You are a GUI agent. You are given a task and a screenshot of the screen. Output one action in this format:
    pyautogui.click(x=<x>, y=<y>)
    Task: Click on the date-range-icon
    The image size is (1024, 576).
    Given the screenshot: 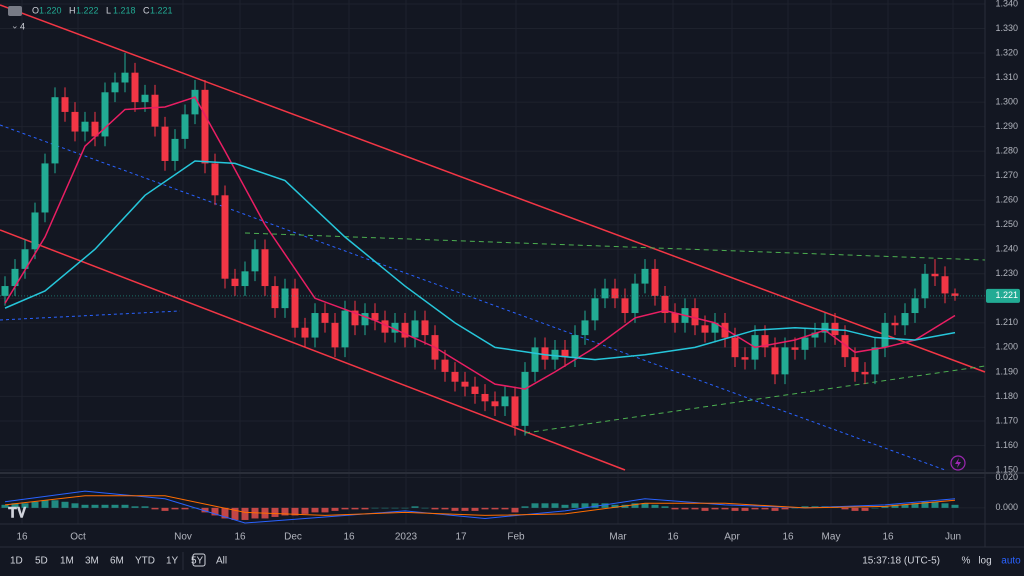 What is the action you would take?
    pyautogui.click(x=199, y=560)
    